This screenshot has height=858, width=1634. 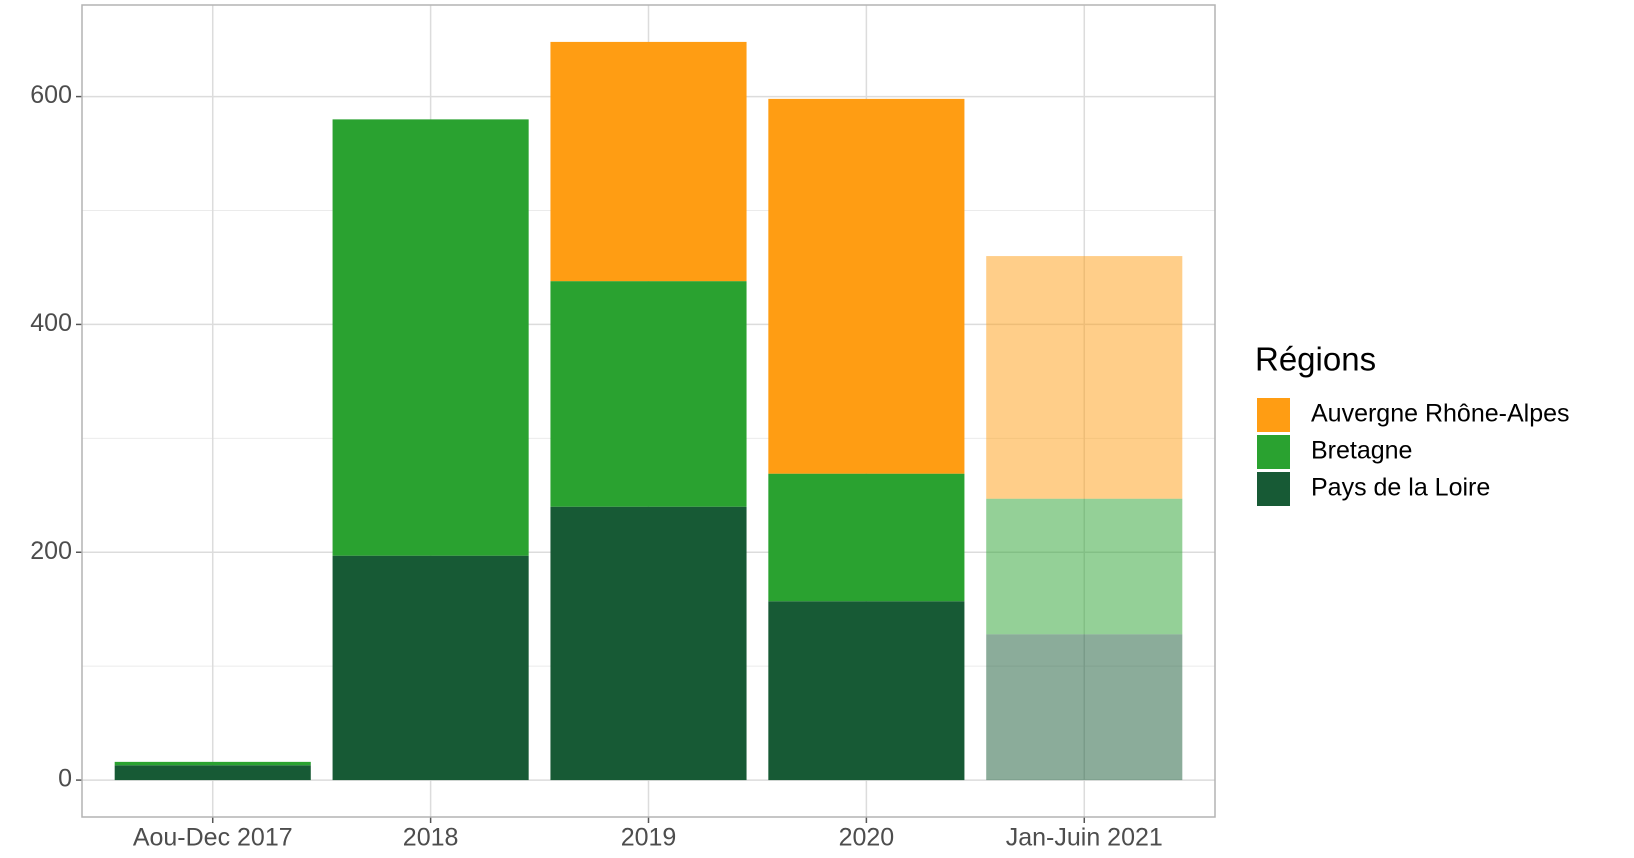 I want to click on x-tick-label: 2020, so click(x=867, y=838).